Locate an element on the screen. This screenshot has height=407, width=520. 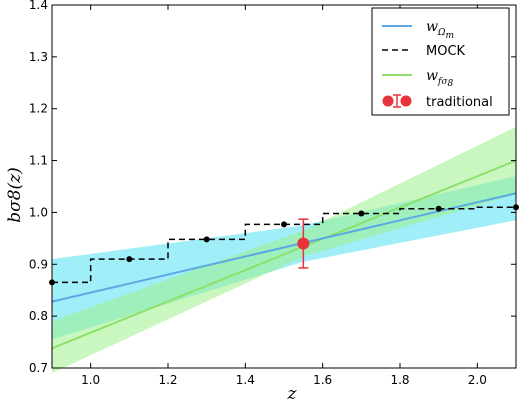
traditional-marker is located at coordinates (303, 243).